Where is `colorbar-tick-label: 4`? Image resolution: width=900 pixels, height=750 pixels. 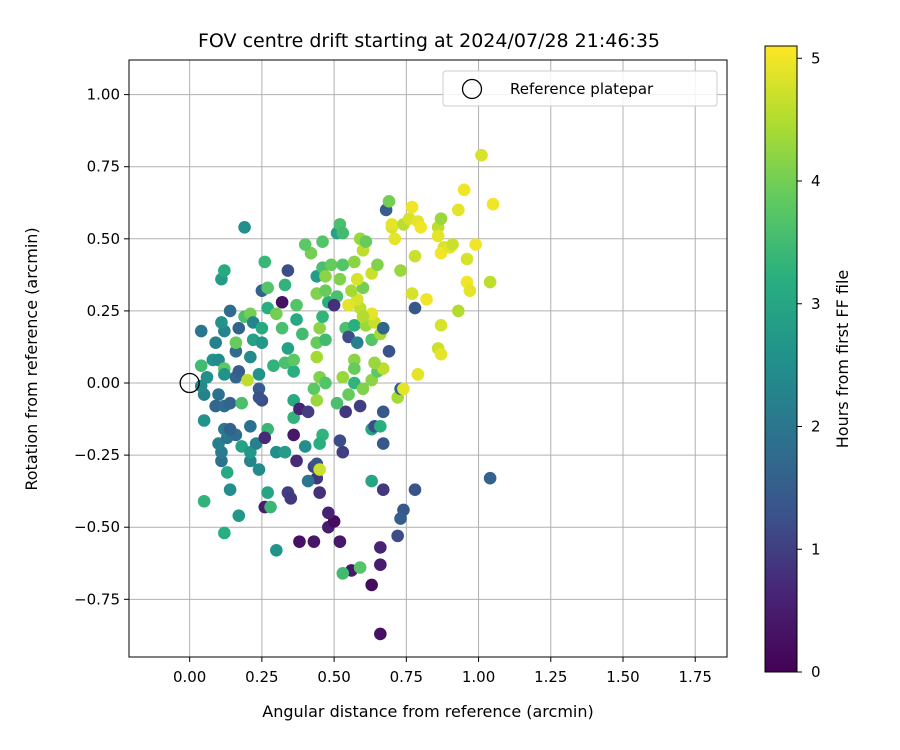
colorbar-tick-label: 4 is located at coordinates (816, 181).